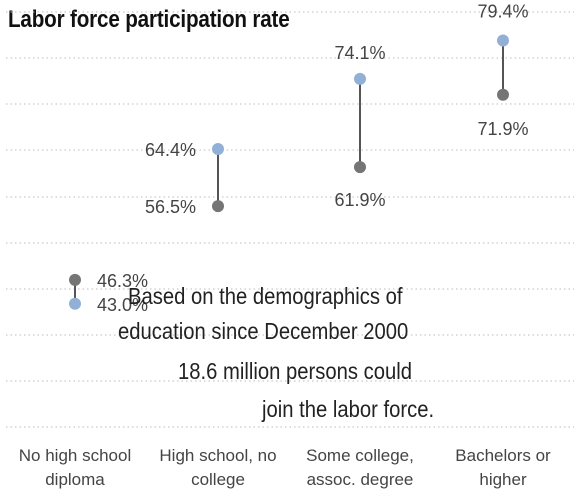 The width and height of the screenshot is (580, 498). Describe the element at coordinates (359, 53) in the screenshot. I see `data-label-series1-2: 74.1%` at that location.